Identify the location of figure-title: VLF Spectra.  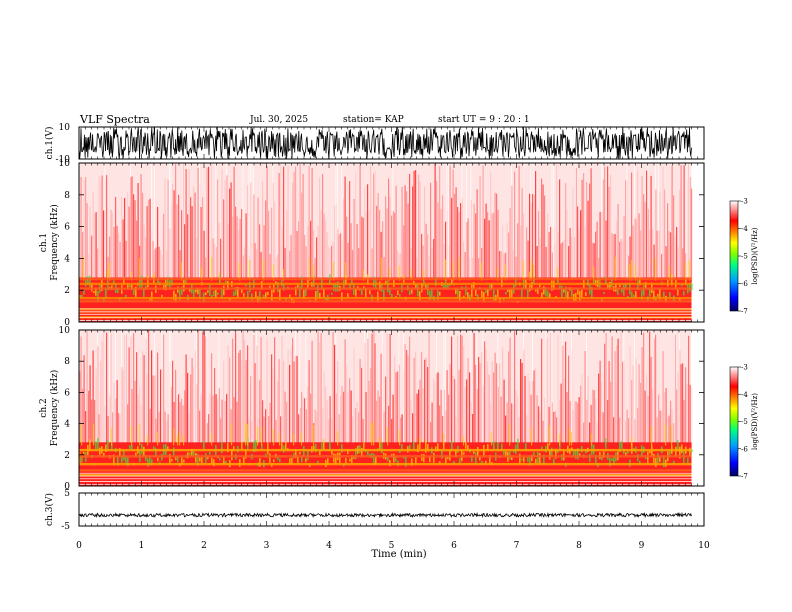
(114, 119).